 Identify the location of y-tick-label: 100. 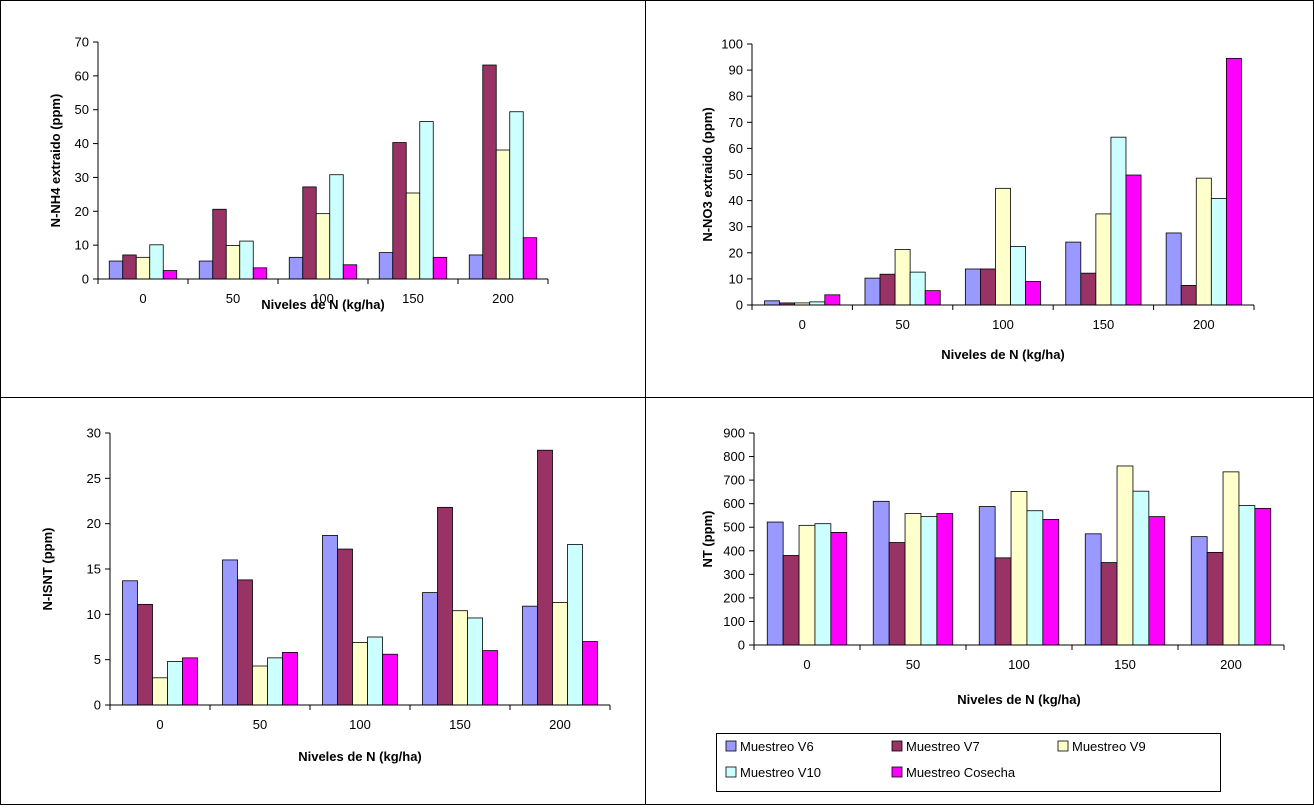
(734, 621).